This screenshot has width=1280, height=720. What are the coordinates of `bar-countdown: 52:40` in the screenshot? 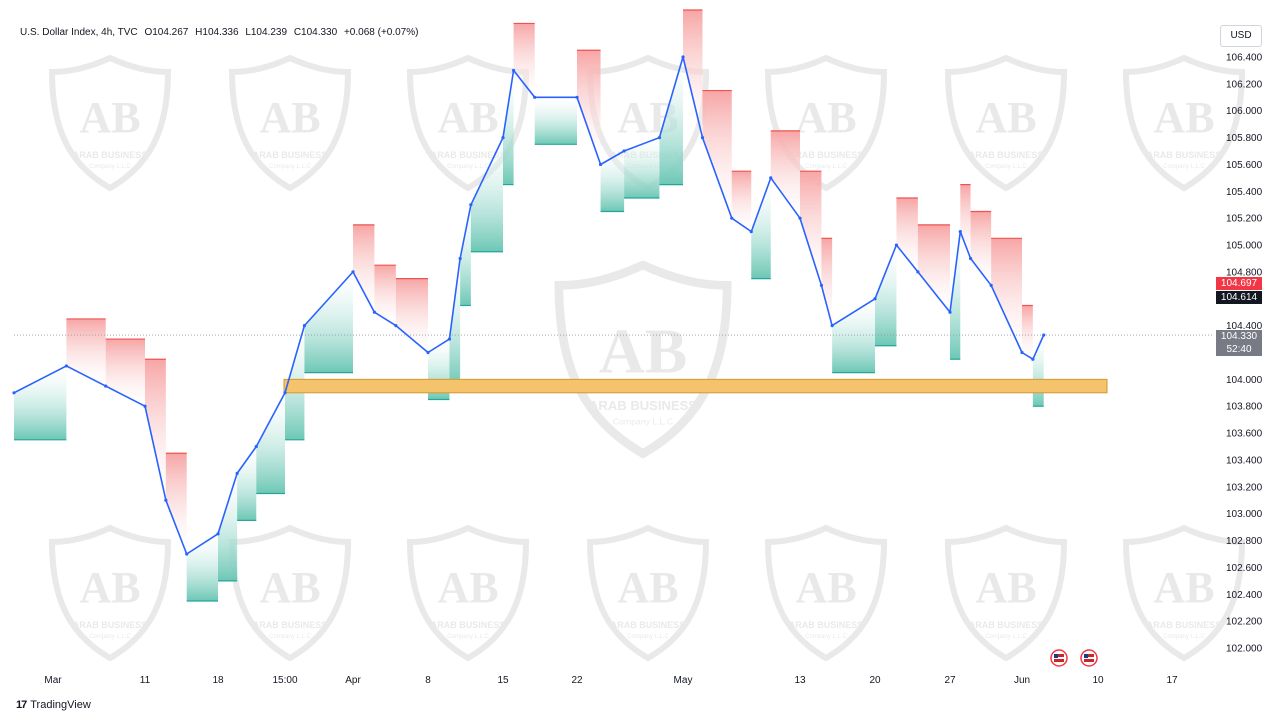 It's located at (1239, 349).